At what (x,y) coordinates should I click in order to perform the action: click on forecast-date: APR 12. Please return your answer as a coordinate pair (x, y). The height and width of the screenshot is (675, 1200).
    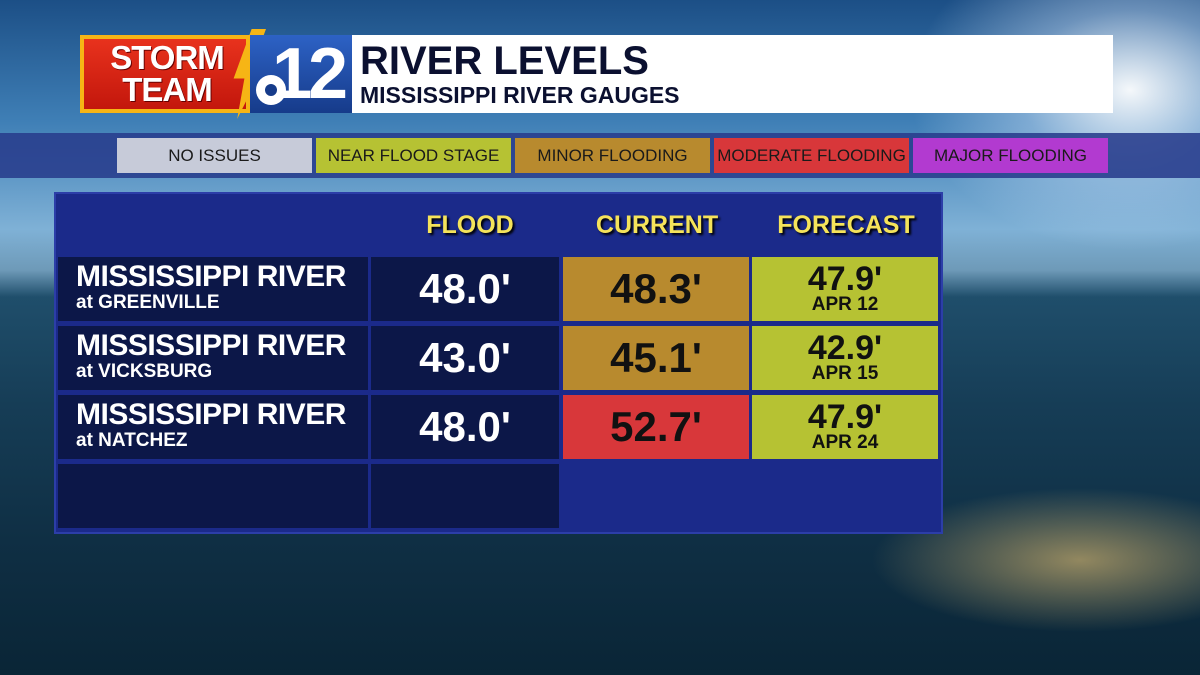
    Looking at the image, I should click on (845, 304).